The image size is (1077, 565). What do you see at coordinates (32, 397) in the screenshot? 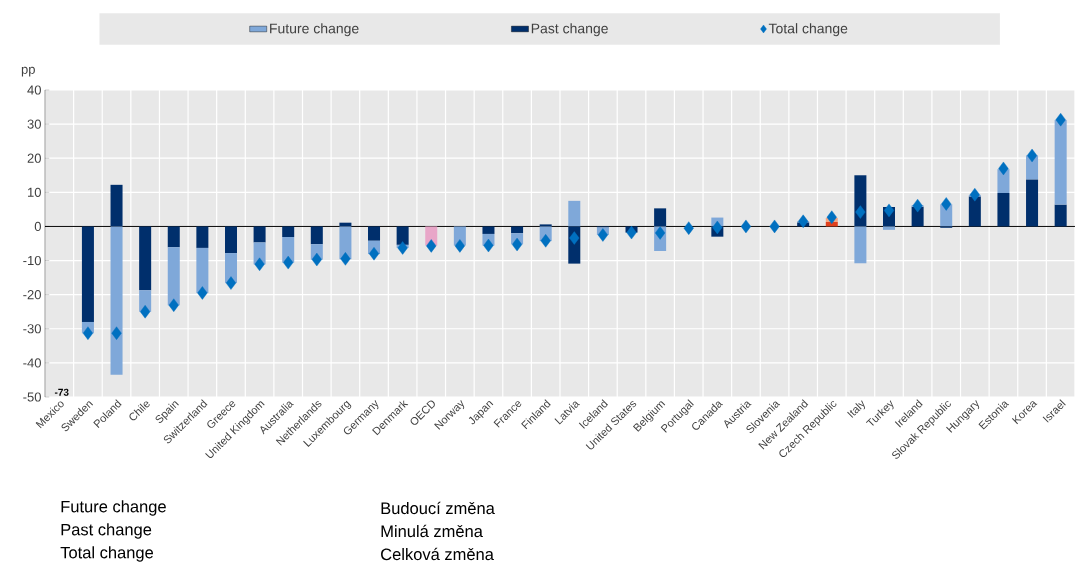
I see `y-tick-label: -50` at bounding box center [32, 397].